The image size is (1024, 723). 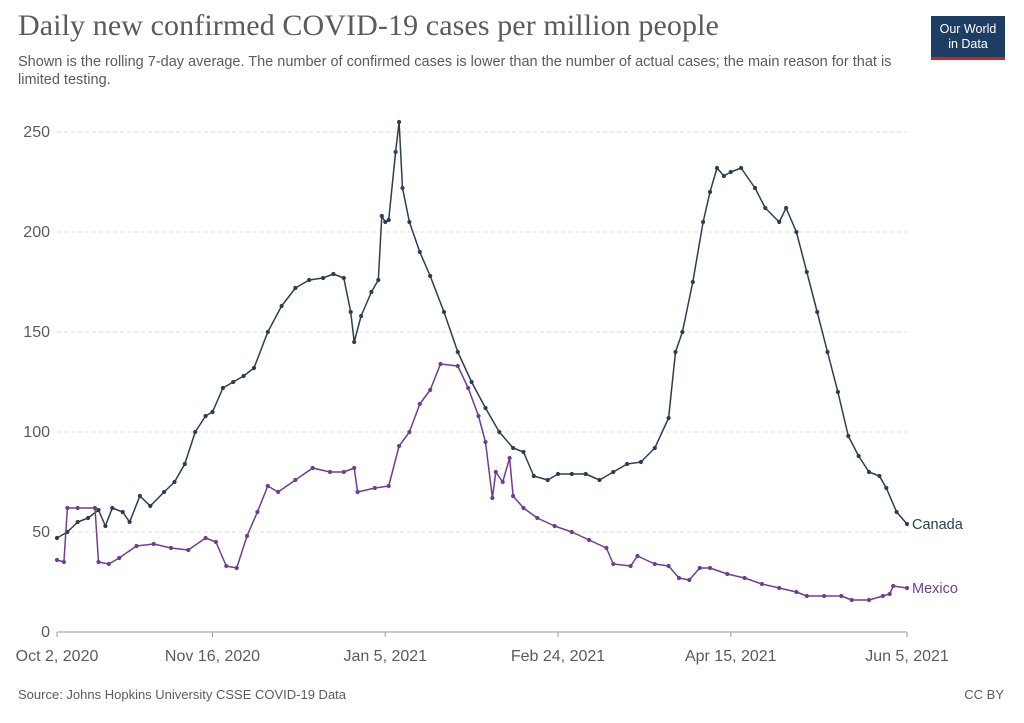 What do you see at coordinates (938, 525) in the screenshot?
I see `canada-label: Canada` at bounding box center [938, 525].